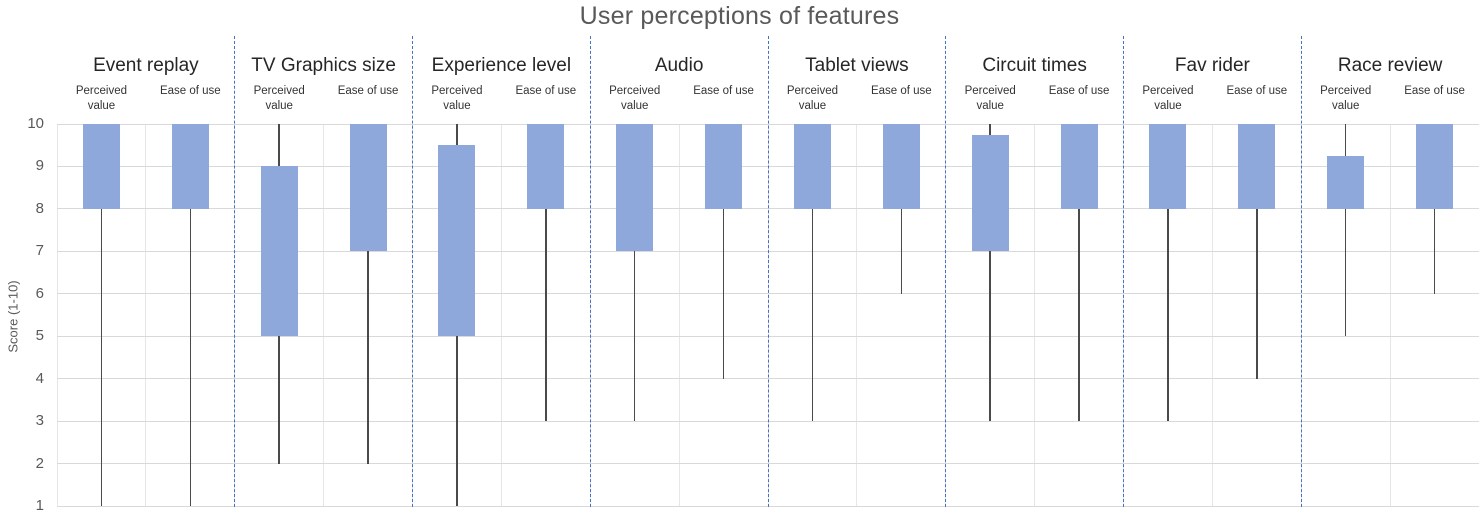 This screenshot has height=516, width=1479. I want to click on y-tick-label: 9, so click(39, 166).